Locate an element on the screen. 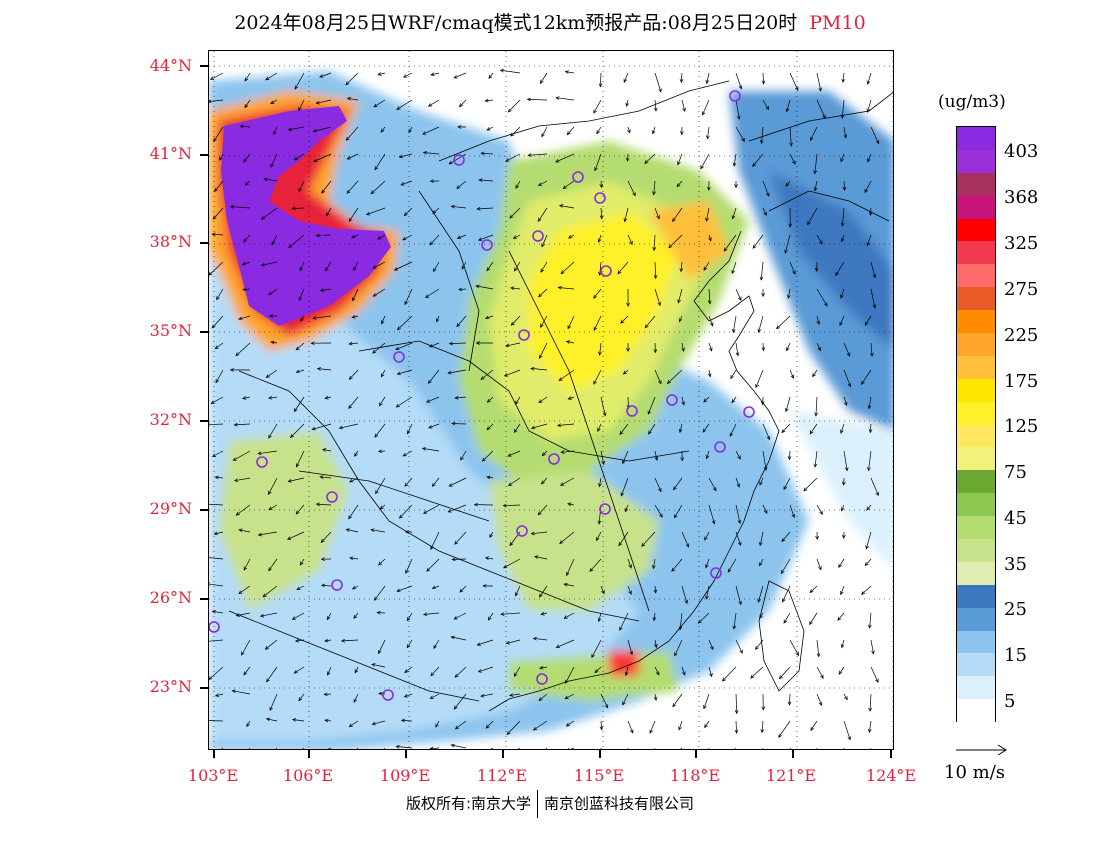 The width and height of the screenshot is (1100, 850). city-marker is located at coordinates (716, 573).